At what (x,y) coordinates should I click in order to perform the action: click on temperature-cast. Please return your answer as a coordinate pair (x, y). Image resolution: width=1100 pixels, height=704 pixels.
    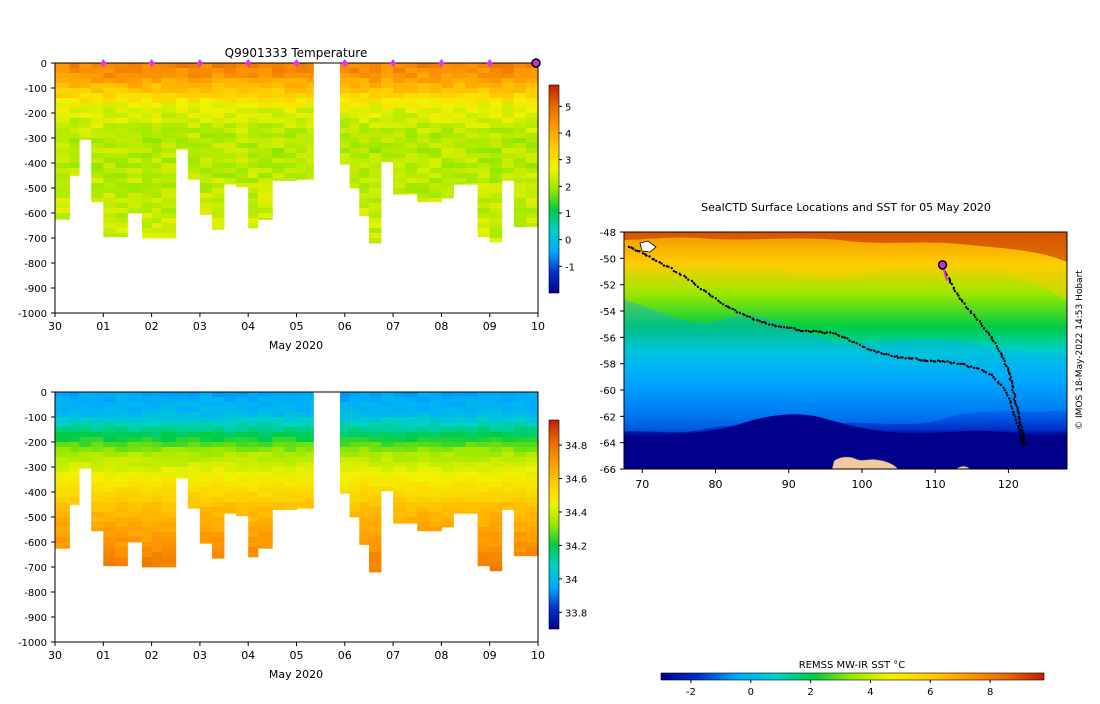
    Looking at the image, I should click on (218, 146).